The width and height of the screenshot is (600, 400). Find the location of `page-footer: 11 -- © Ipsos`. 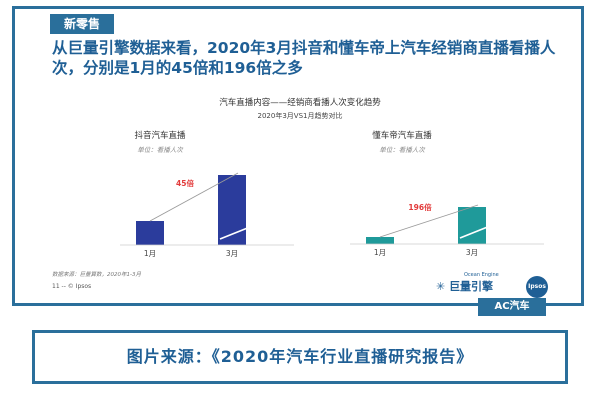

page-footer: 11 -- © Ipsos is located at coordinates (72, 286).